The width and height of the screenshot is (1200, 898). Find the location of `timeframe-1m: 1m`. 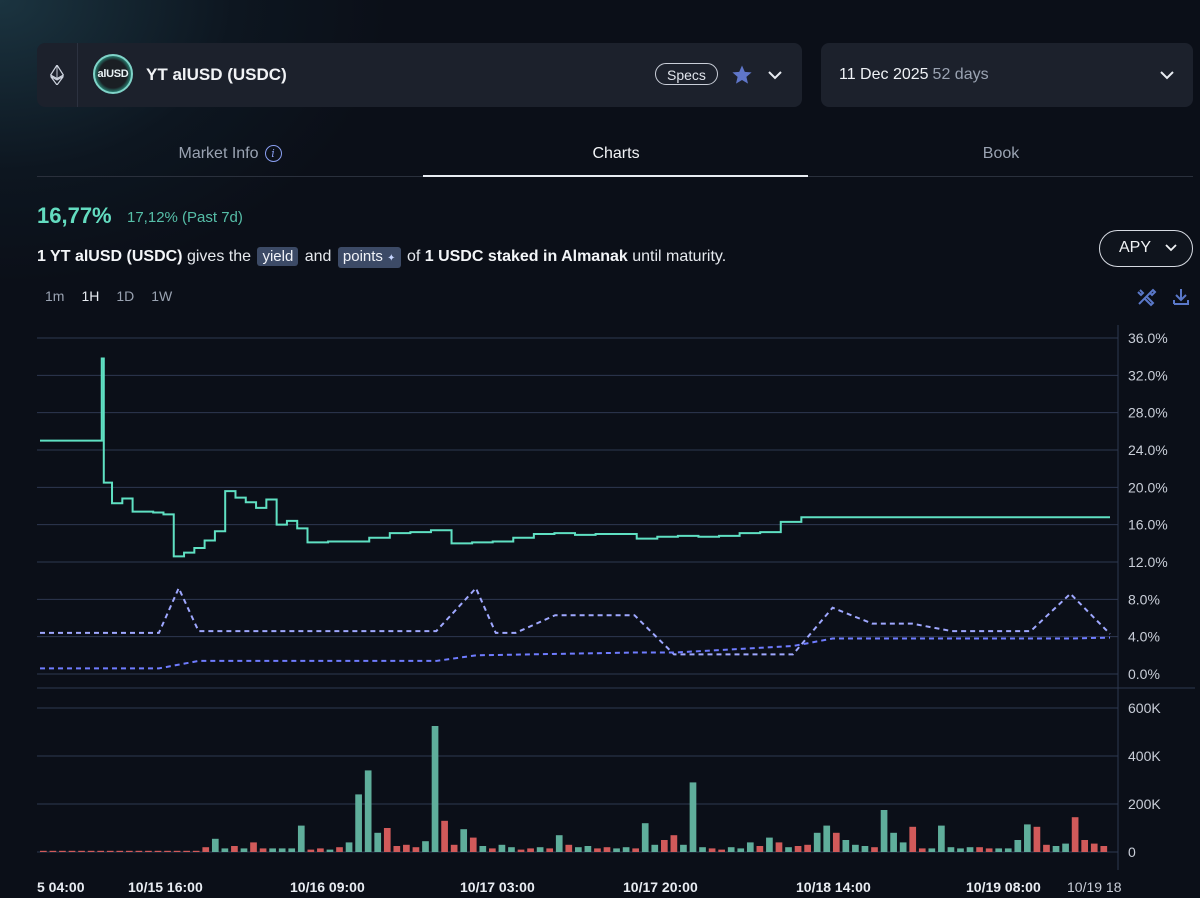

timeframe-1m: 1m is located at coordinates (55, 296).